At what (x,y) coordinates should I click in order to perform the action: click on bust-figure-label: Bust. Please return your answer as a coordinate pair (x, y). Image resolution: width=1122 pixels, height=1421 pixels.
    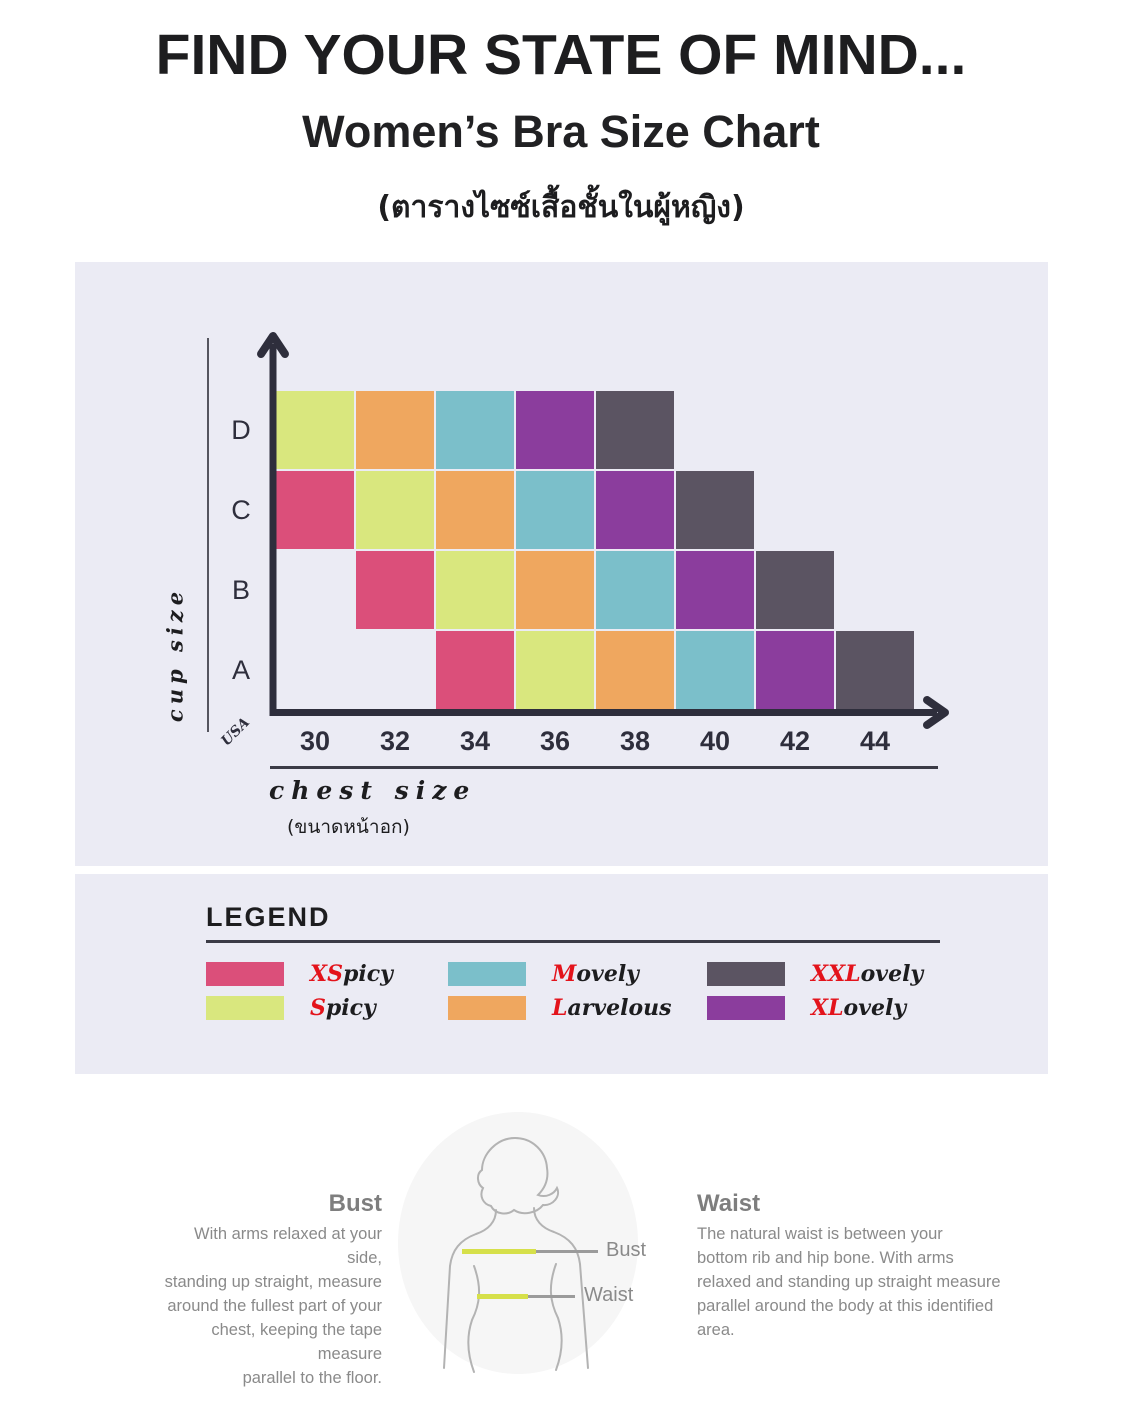
    Looking at the image, I should click on (626, 1250).